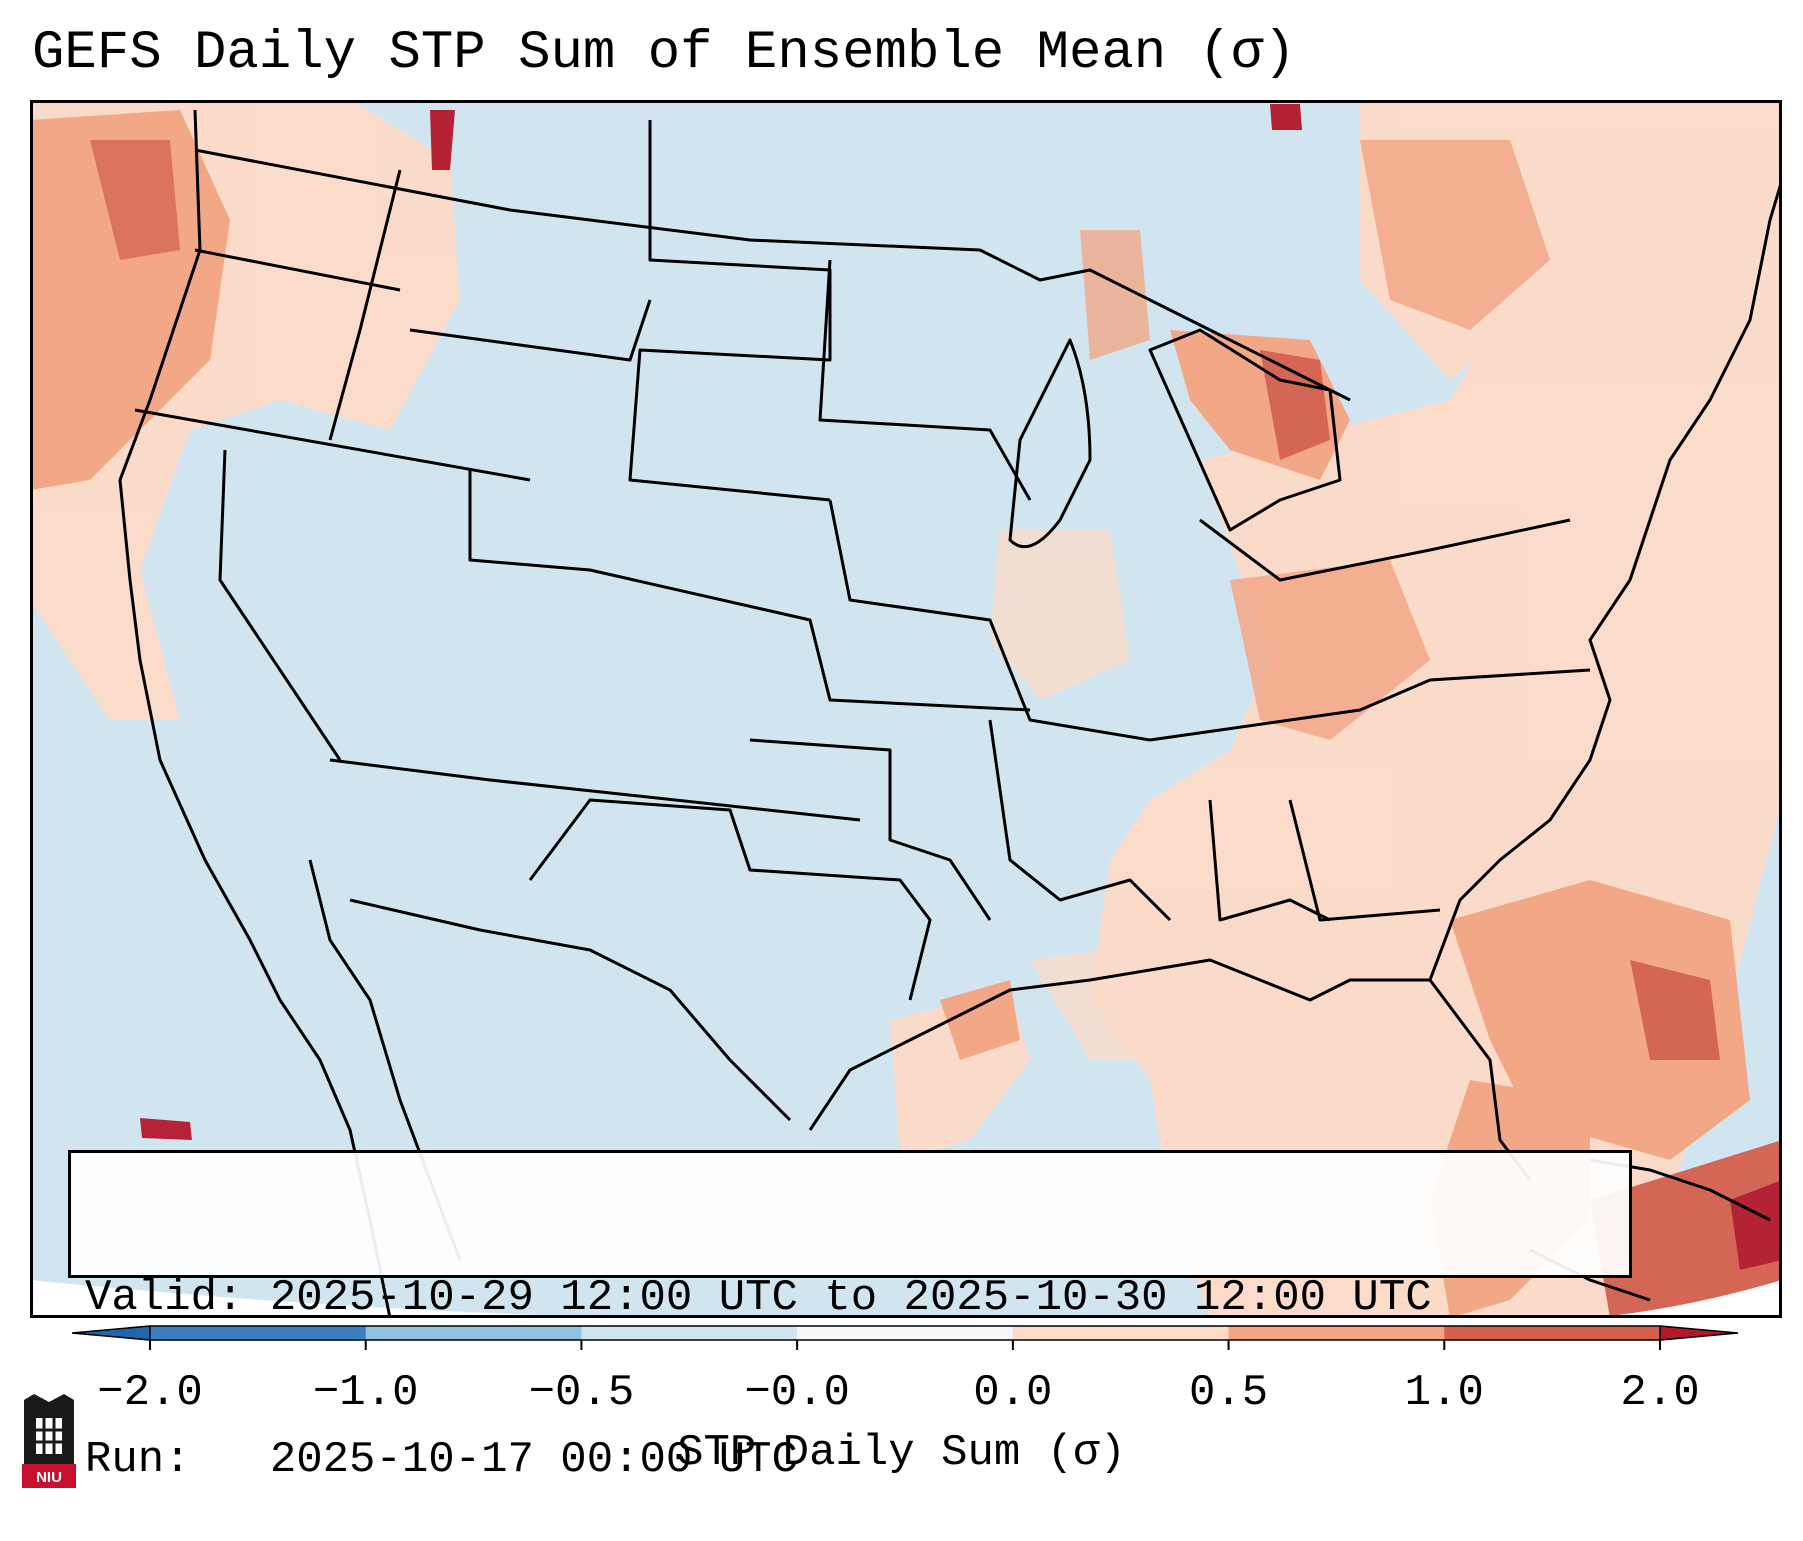 The width and height of the screenshot is (1803, 1541). What do you see at coordinates (1080, 820) in the screenshot?
I see `south` at bounding box center [1080, 820].